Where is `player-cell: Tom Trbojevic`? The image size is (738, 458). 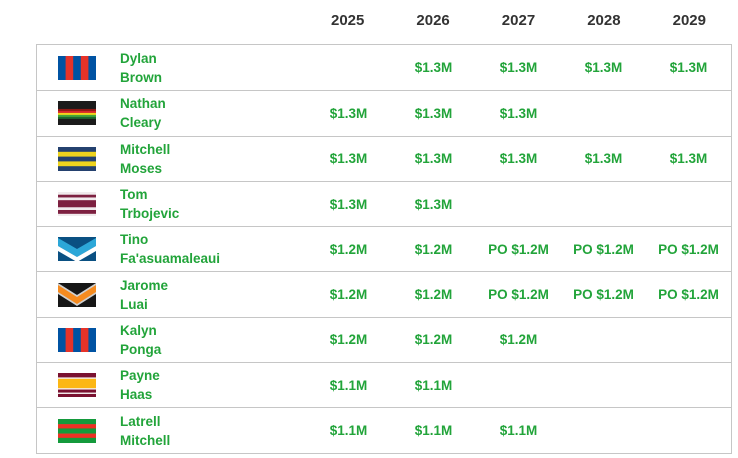
player-cell: Tom Trbojevic is located at coordinates (171, 204).